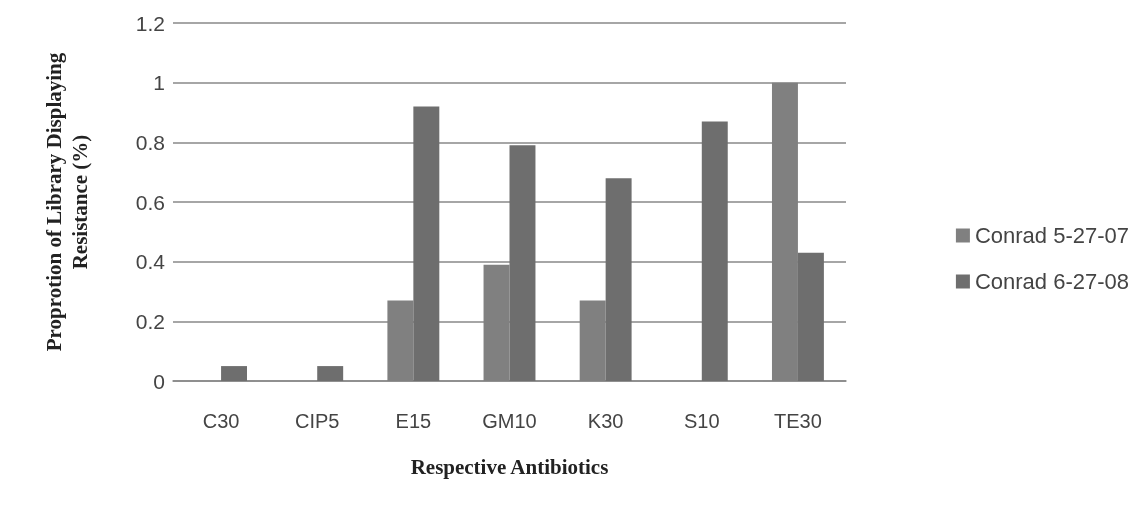 The width and height of the screenshot is (1144, 517). I want to click on legend-label: Conrad 6-27-08, so click(1052, 281).